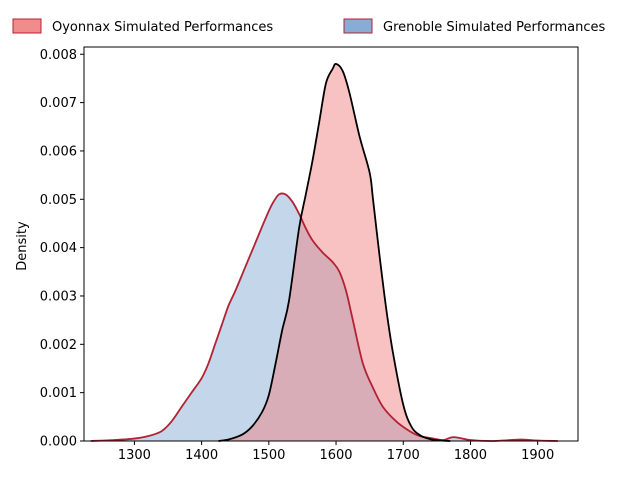  I want to click on y-tick-label: 0.008, so click(58, 55).